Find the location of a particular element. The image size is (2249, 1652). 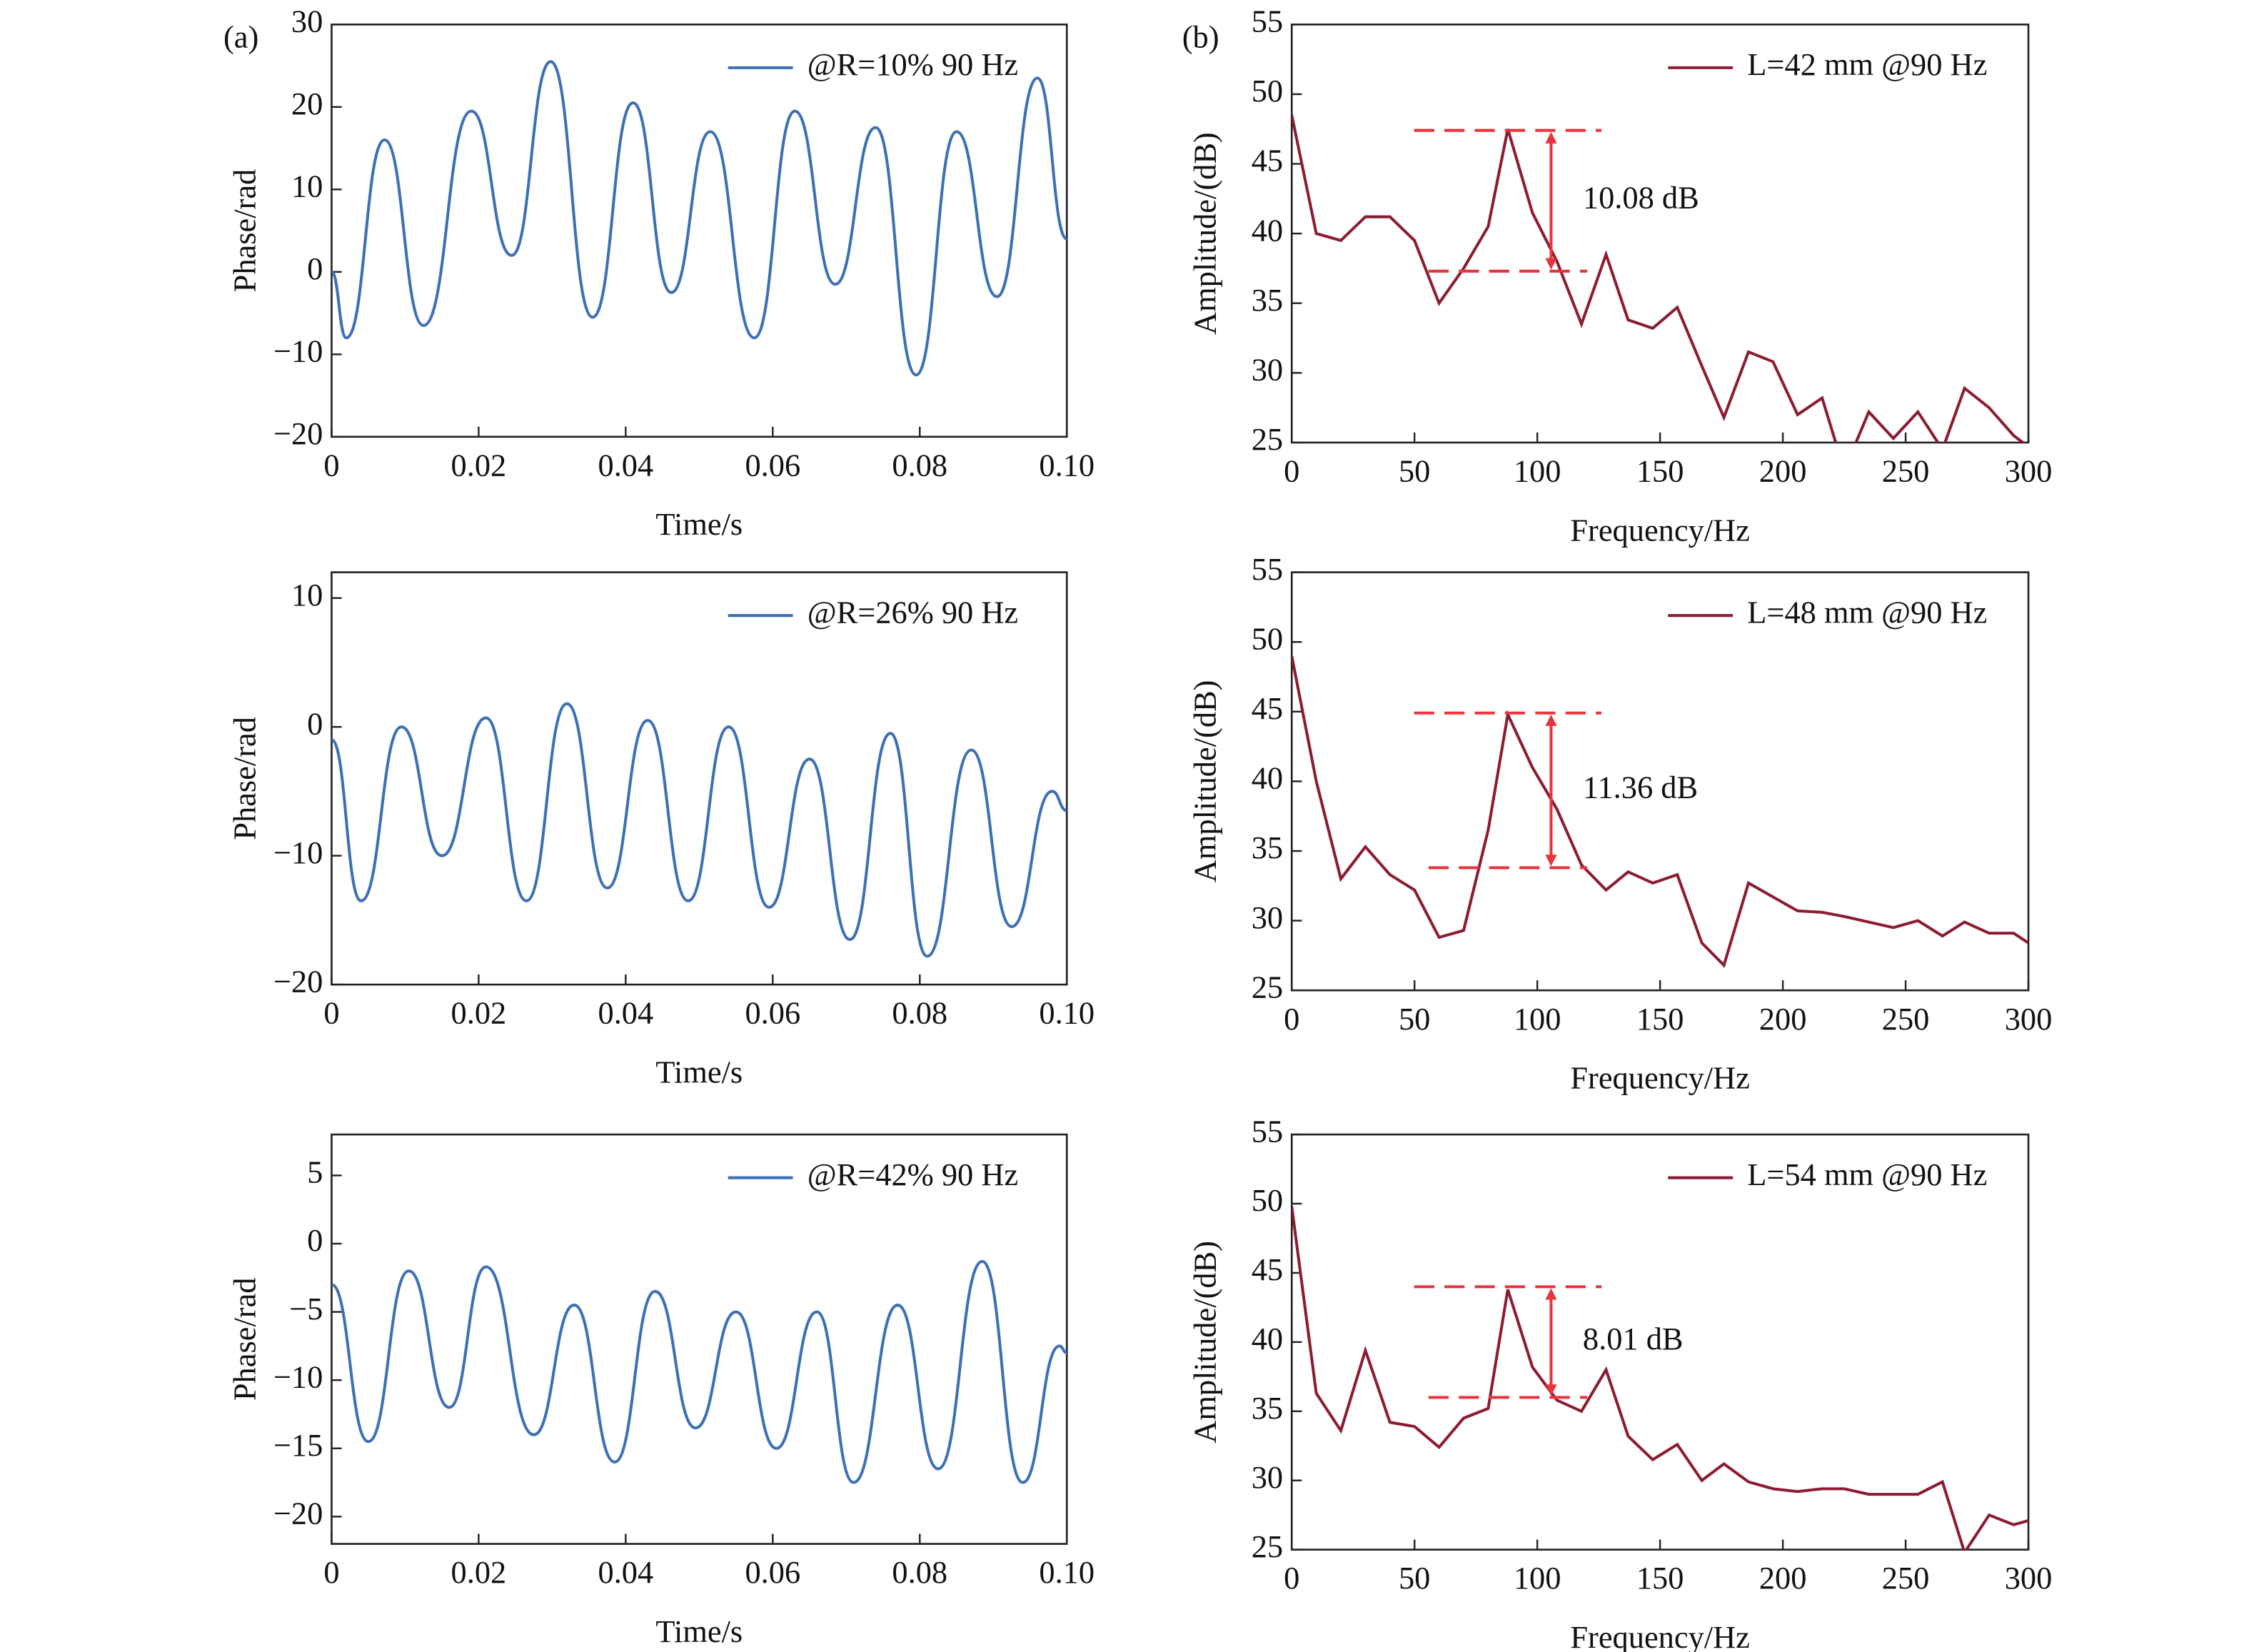

legend-label: @R=10% 90 Hz is located at coordinates (912, 64).